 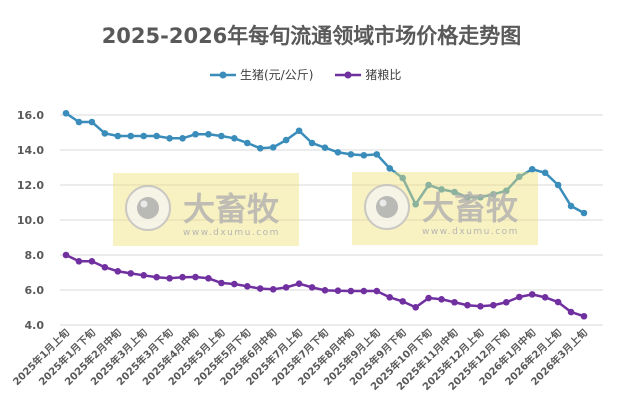 What do you see at coordinates (311, 36) in the screenshot?
I see `chart-title: 2025-2026年每旬流通领域市场价格走势图` at bounding box center [311, 36].